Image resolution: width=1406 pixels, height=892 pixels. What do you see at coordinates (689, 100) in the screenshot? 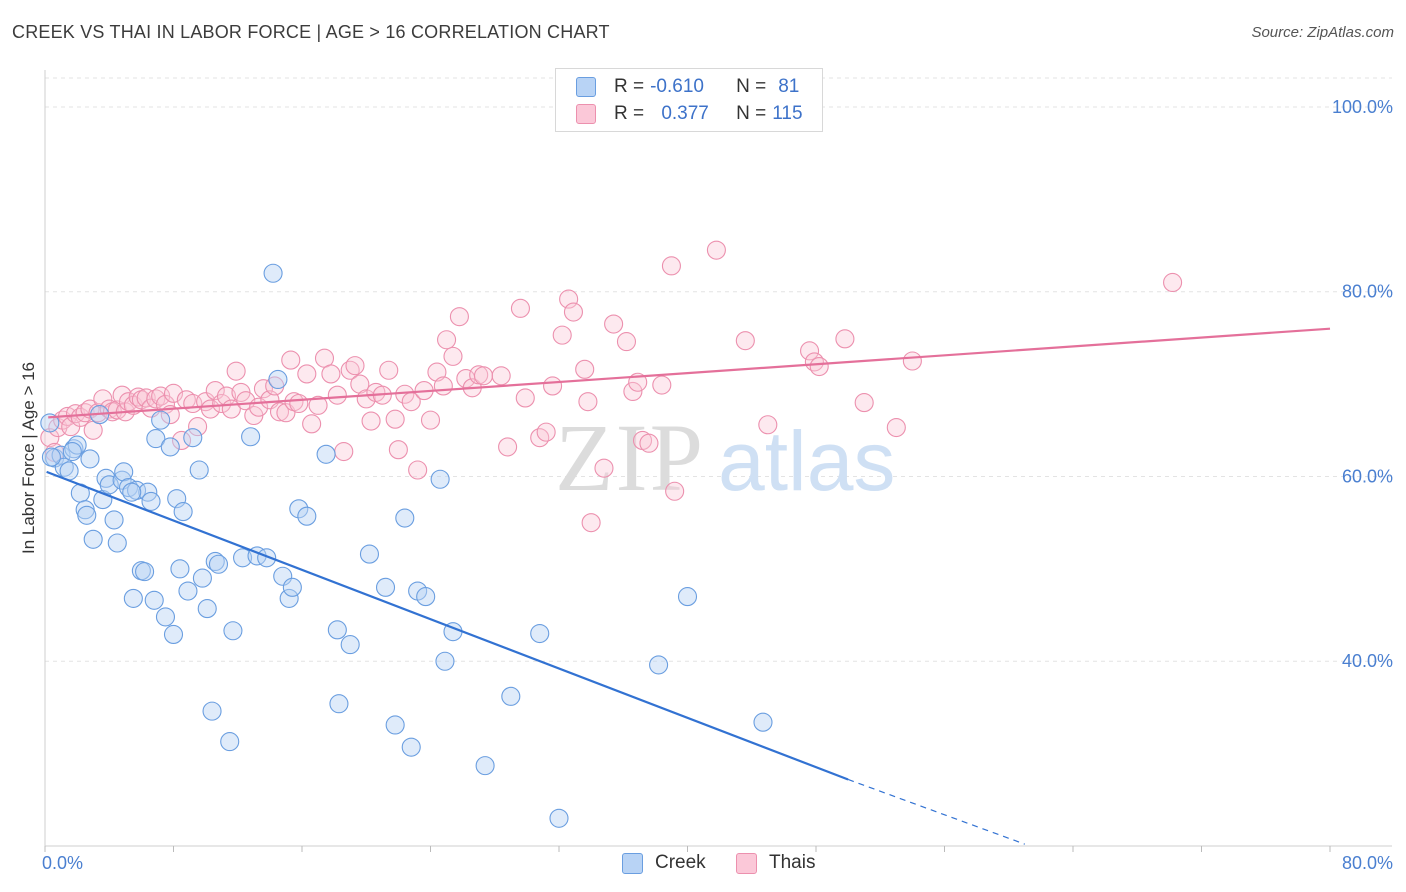
I see `stats-legend: R = -0.610 N = 81 R = 0.377 N = 115` at bounding box center [689, 100].